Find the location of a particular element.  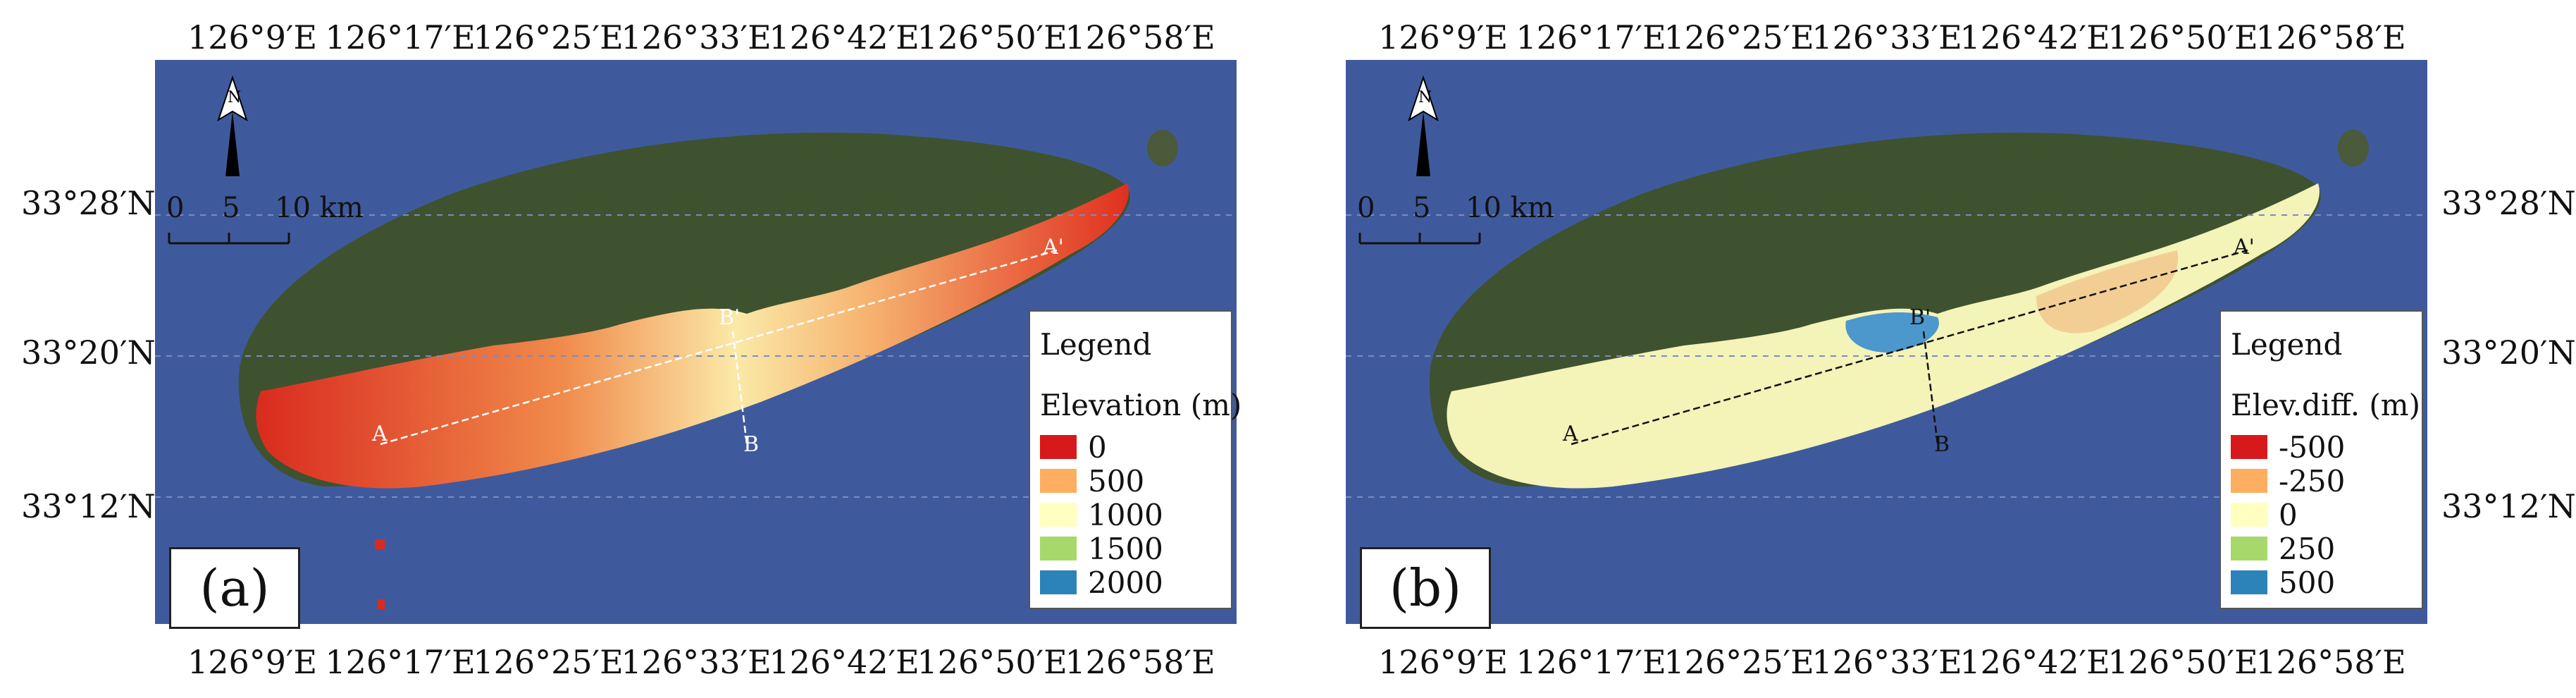

lat-tick-right: 33°12′N is located at coordinates (2508, 506).